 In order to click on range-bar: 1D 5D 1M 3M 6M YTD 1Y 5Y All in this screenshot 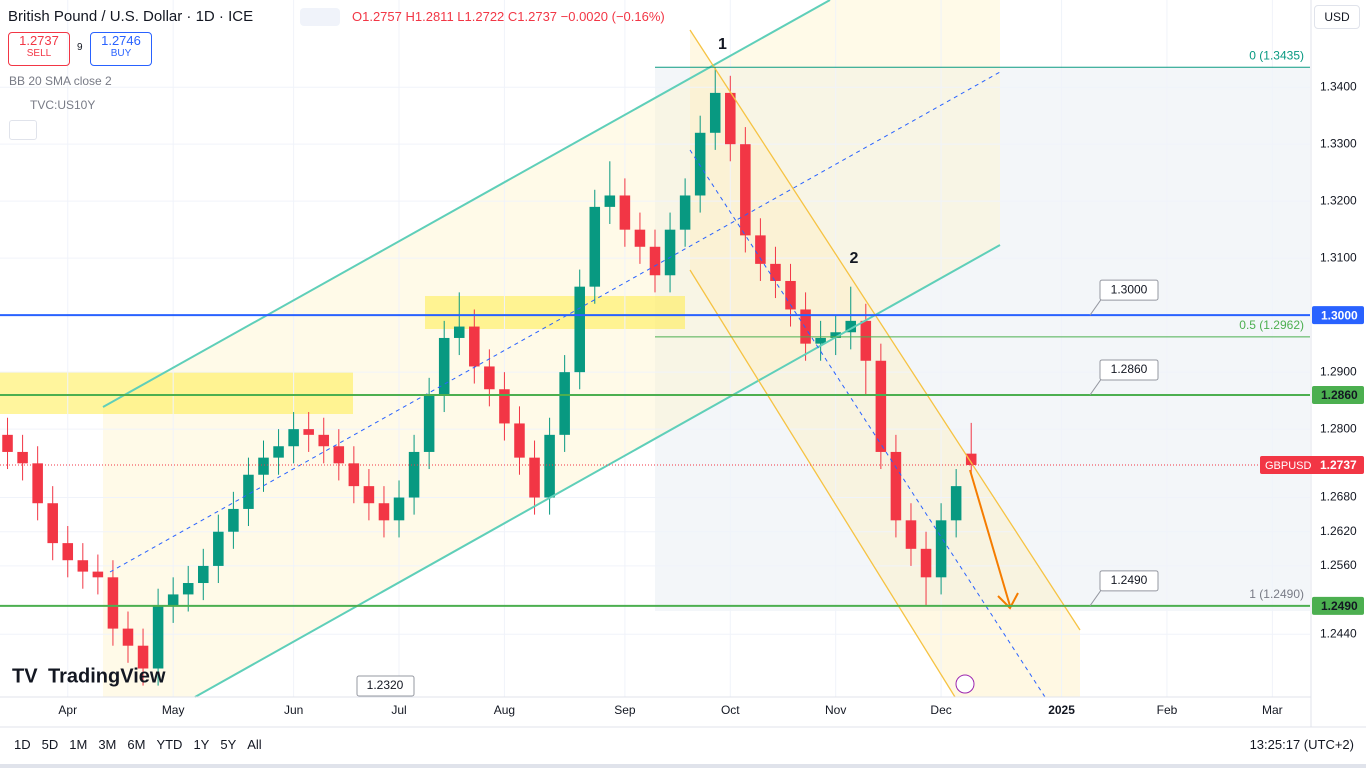, I will do `click(143, 744)`.